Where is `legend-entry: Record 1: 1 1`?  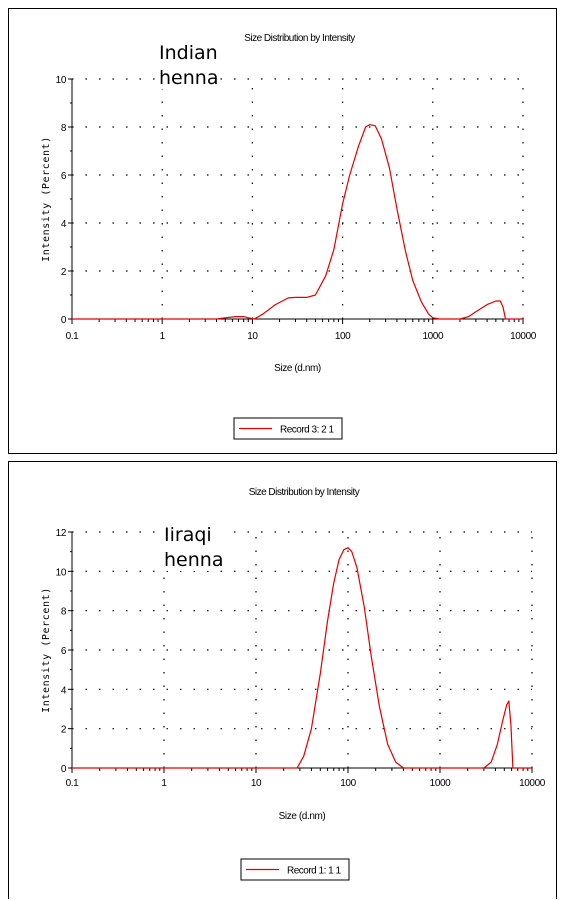
legend-entry: Record 1: 1 1 is located at coordinates (314, 871).